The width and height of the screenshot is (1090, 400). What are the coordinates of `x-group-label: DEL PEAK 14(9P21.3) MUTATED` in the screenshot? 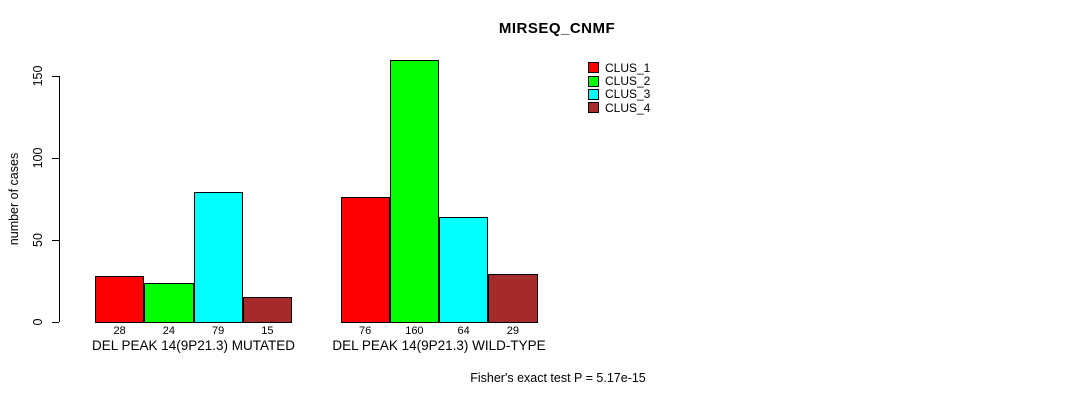 It's located at (193, 345).